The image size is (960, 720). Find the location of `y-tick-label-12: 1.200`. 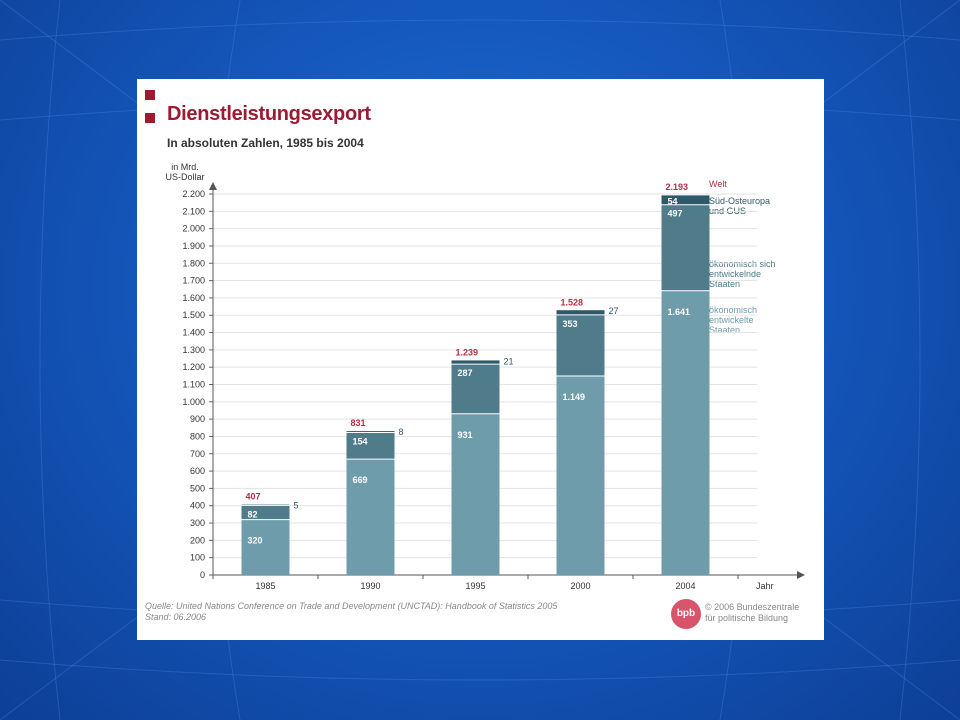

y-tick-label-12: 1.200 is located at coordinates (193, 367).